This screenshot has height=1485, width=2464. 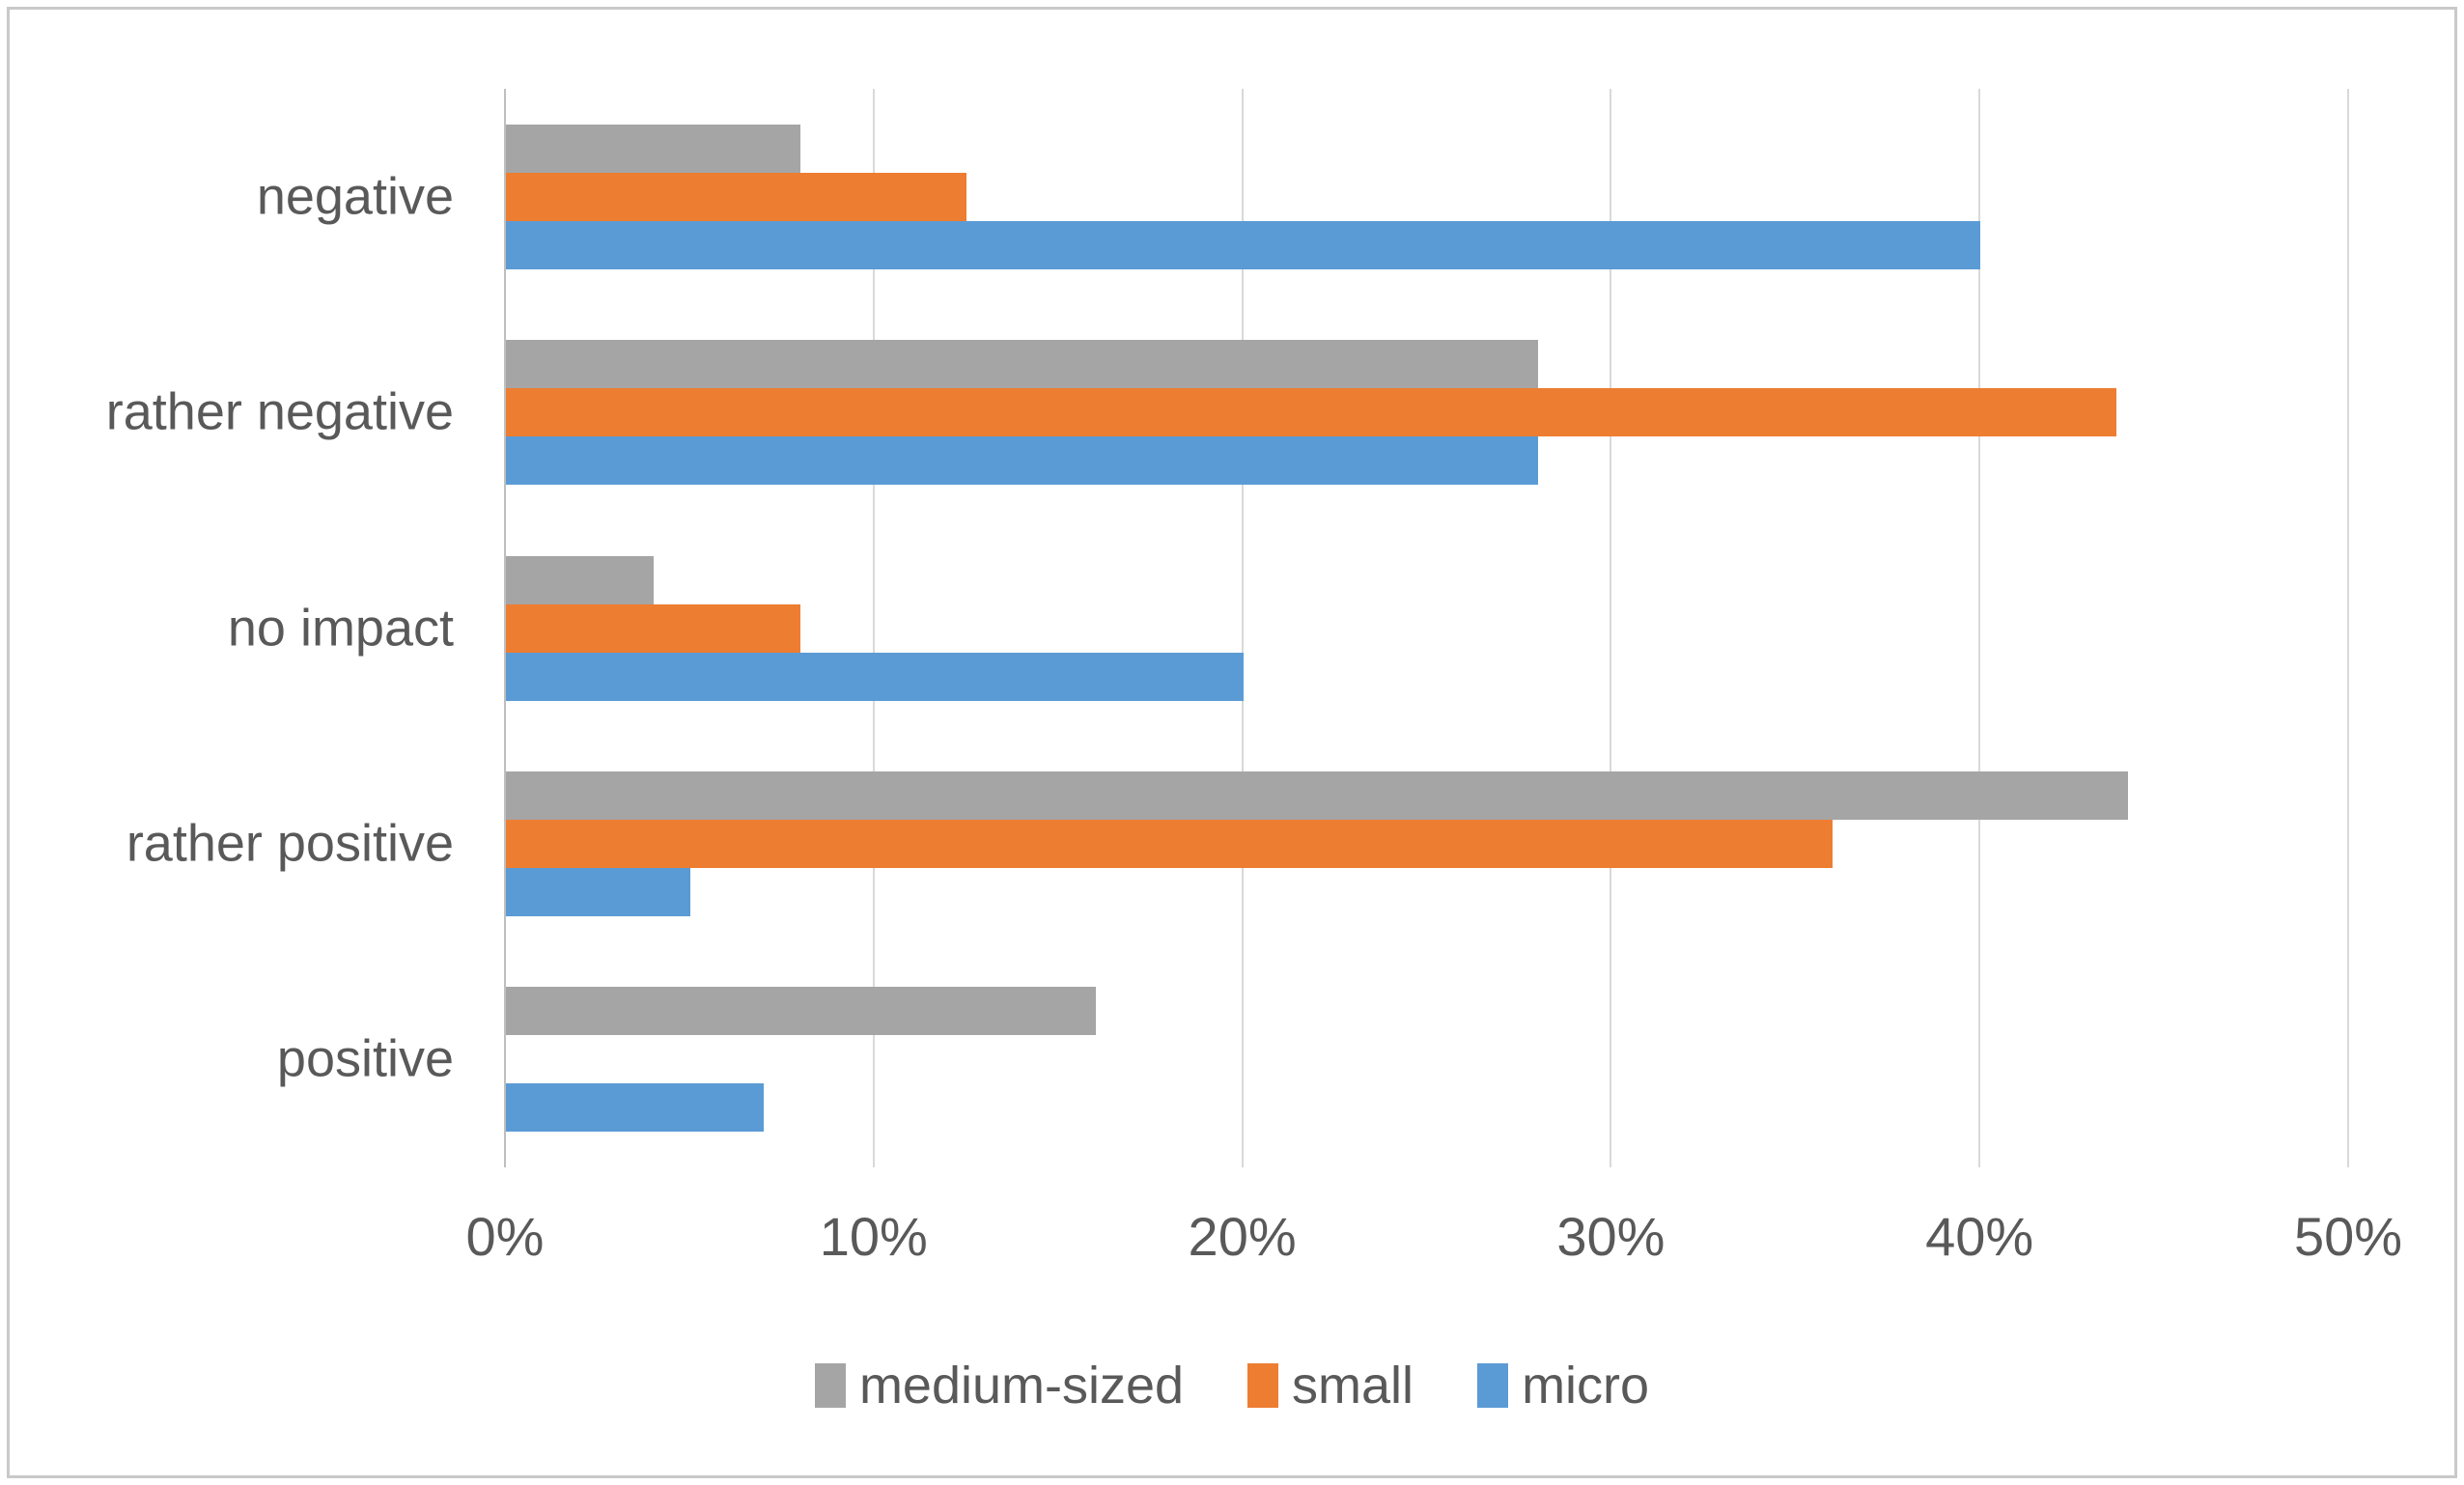 I want to click on legend-item-small: small, so click(x=1331, y=1385).